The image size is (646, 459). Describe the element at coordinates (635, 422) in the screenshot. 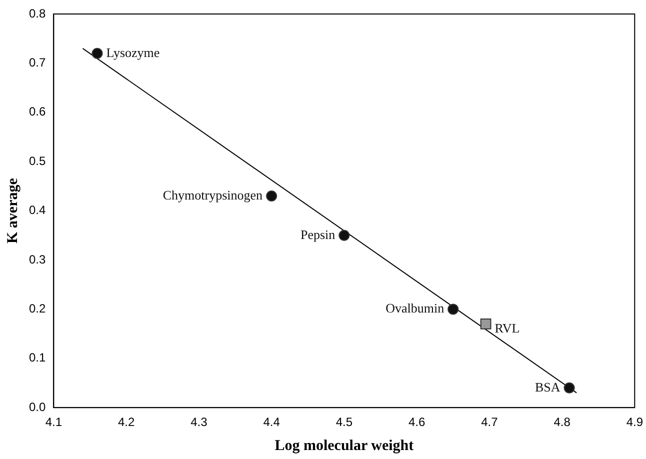

I see `x-tick-label: 4.9` at that location.